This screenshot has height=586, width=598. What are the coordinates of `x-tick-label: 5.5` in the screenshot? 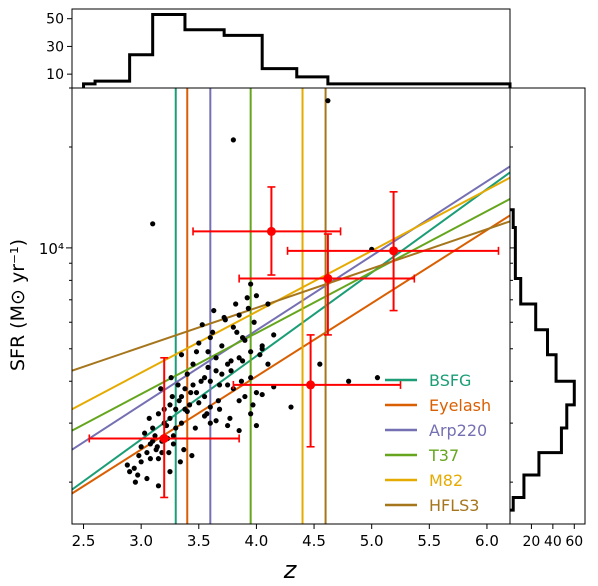 It's located at (429, 541).